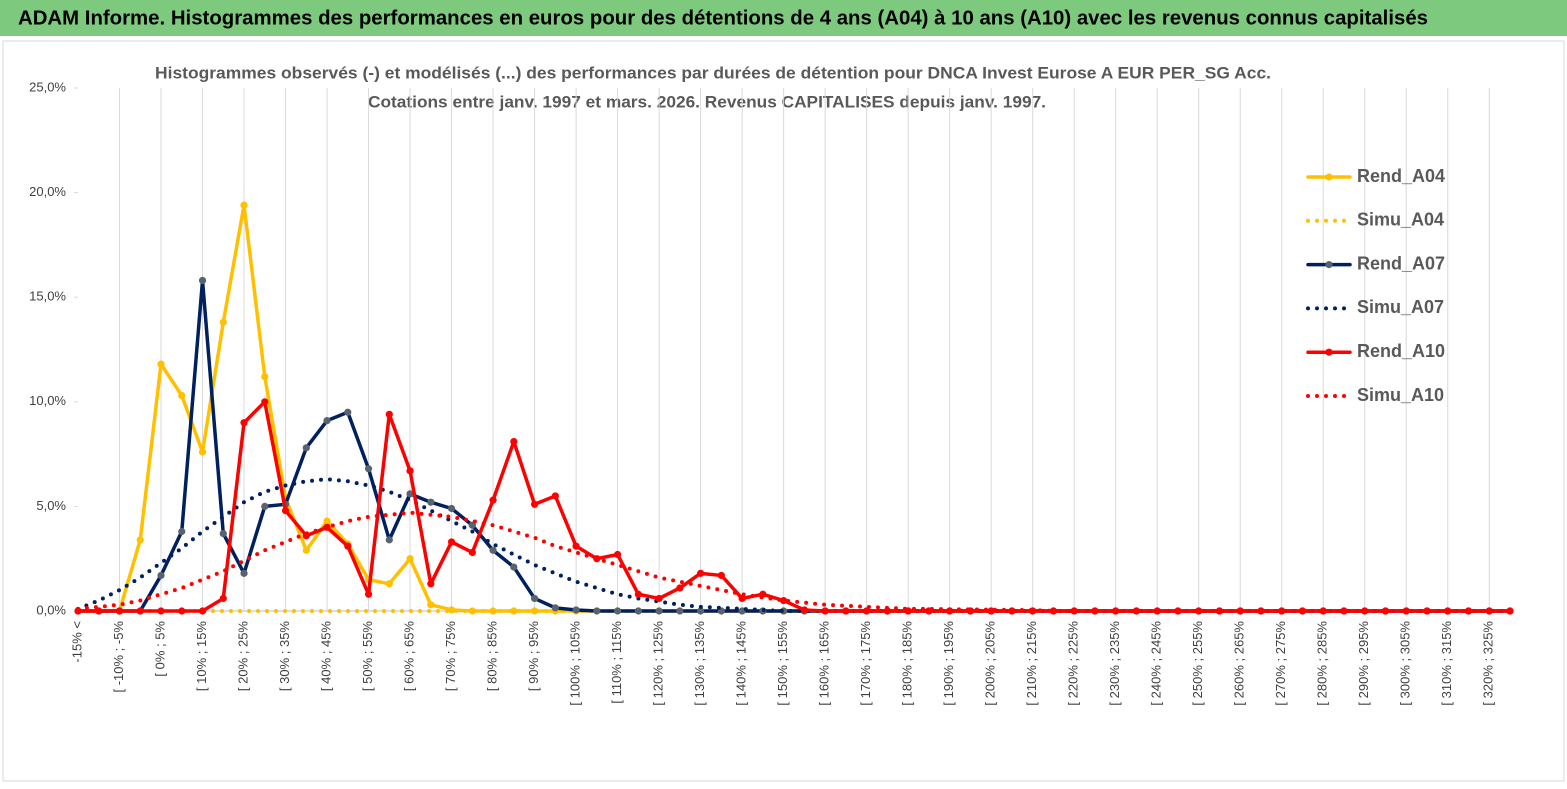  What do you see at coordinates (907, 663) in the screenshot?
I see `x-tick-label: [ 180% ; 185%` at bounding box center [907, 663].